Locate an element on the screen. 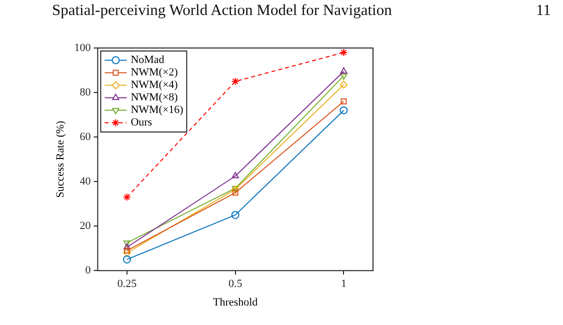 Image resolution: width=563 pixels, height=325 pixels. legend-label: NWM(×16) is located at coordinates (157, 110).